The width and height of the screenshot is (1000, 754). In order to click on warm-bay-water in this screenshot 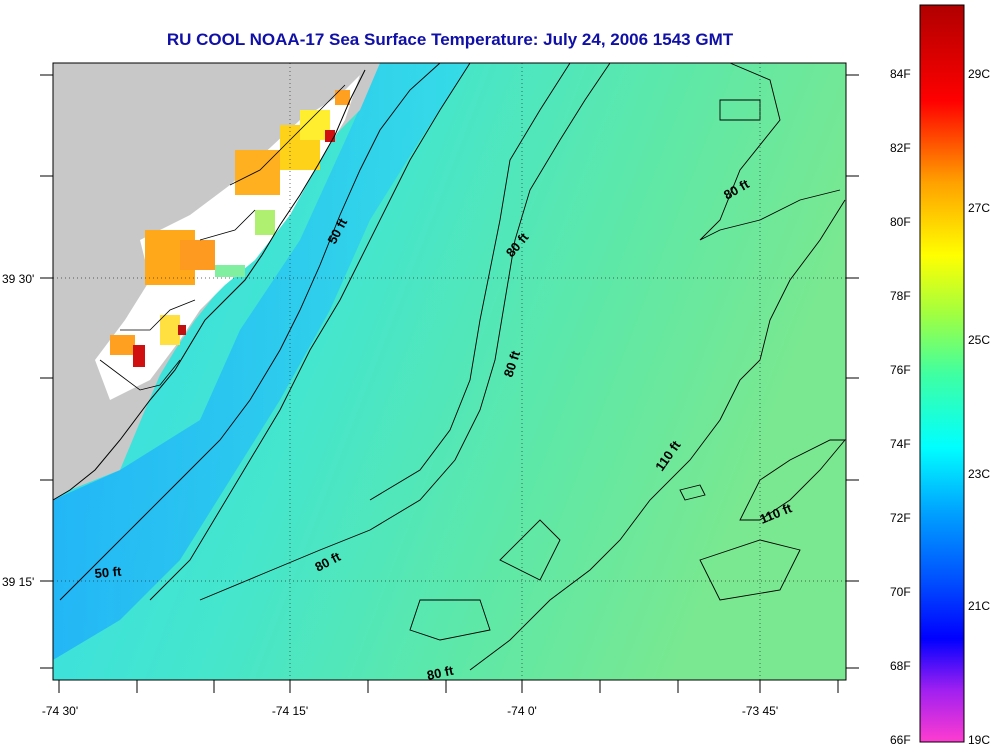, I will do `click(230, 228)`.